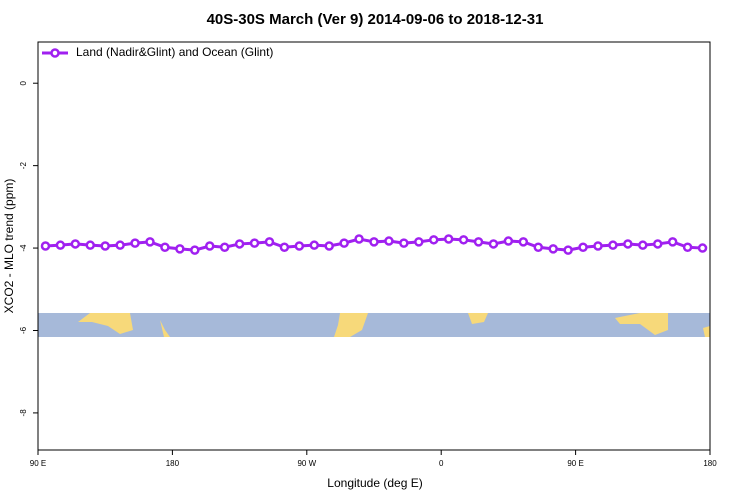 This screenshot has width=750, height=500. What do you see at coordinates (23, 166) in the screenshot?
I see `y-tick-label: -2` at bounding box center [23, 166].